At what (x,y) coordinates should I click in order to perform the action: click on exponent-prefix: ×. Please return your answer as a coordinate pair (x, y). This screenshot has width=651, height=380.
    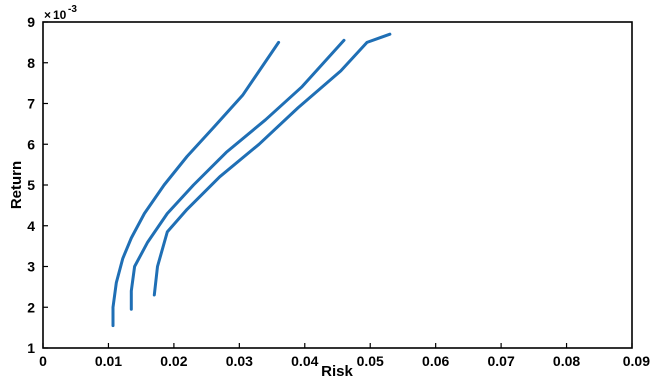
    Looking at the image, I should click on (47, 15).